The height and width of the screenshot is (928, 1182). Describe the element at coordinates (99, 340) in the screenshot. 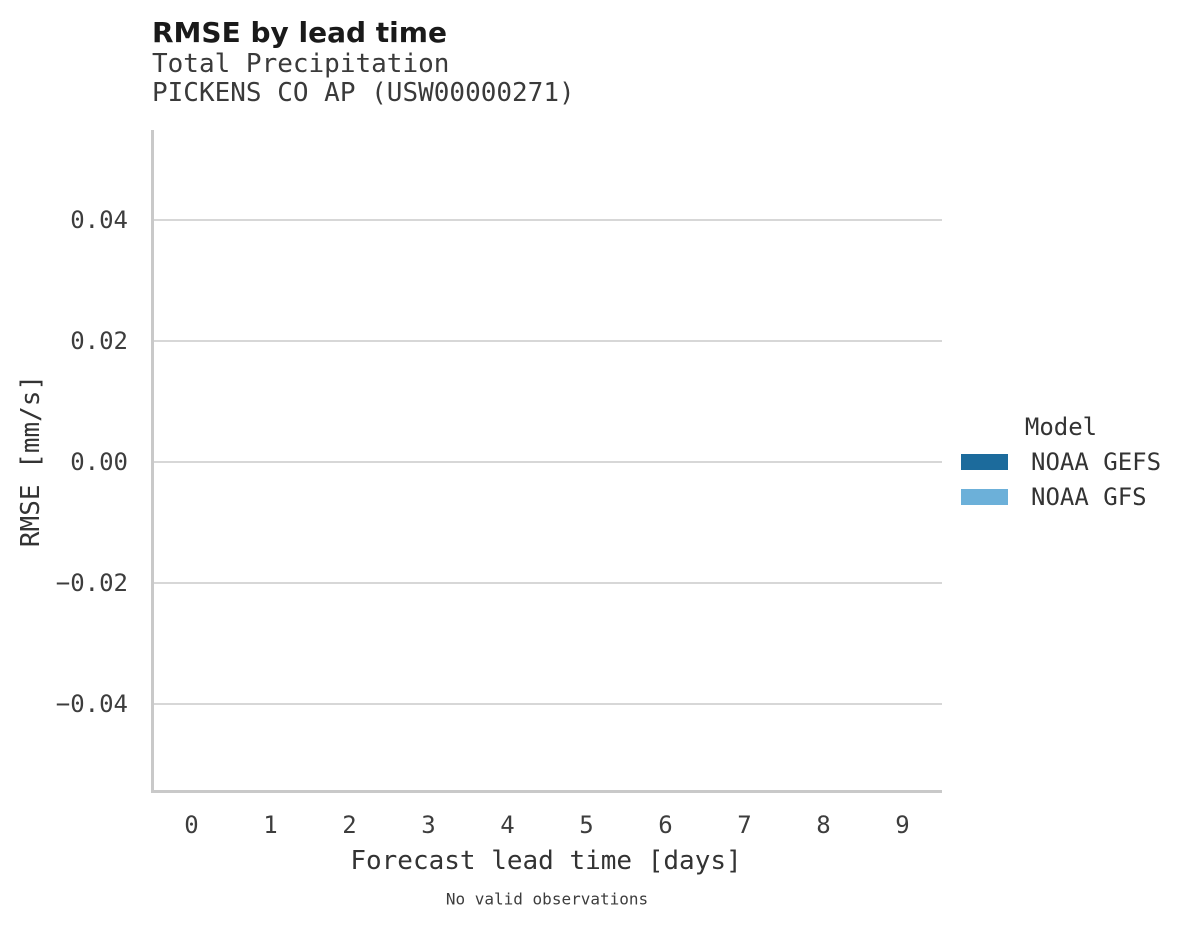

I see `y-tick-label: 0.02` at that location.